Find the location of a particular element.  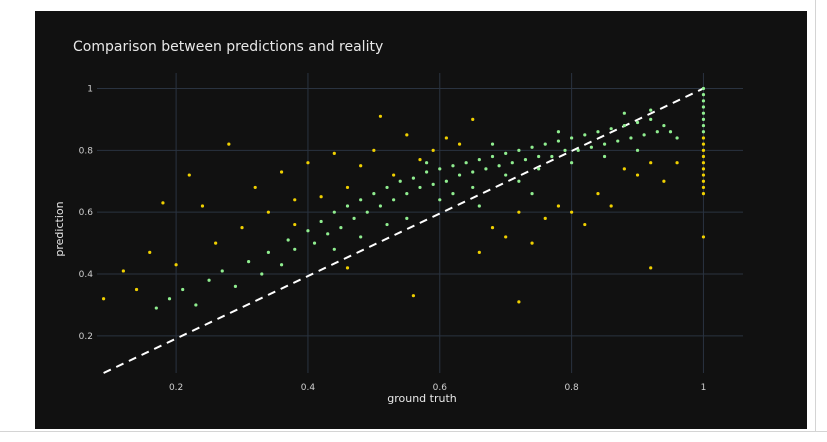

x-axis-label: ground truth is located at coordinates (422, 398).